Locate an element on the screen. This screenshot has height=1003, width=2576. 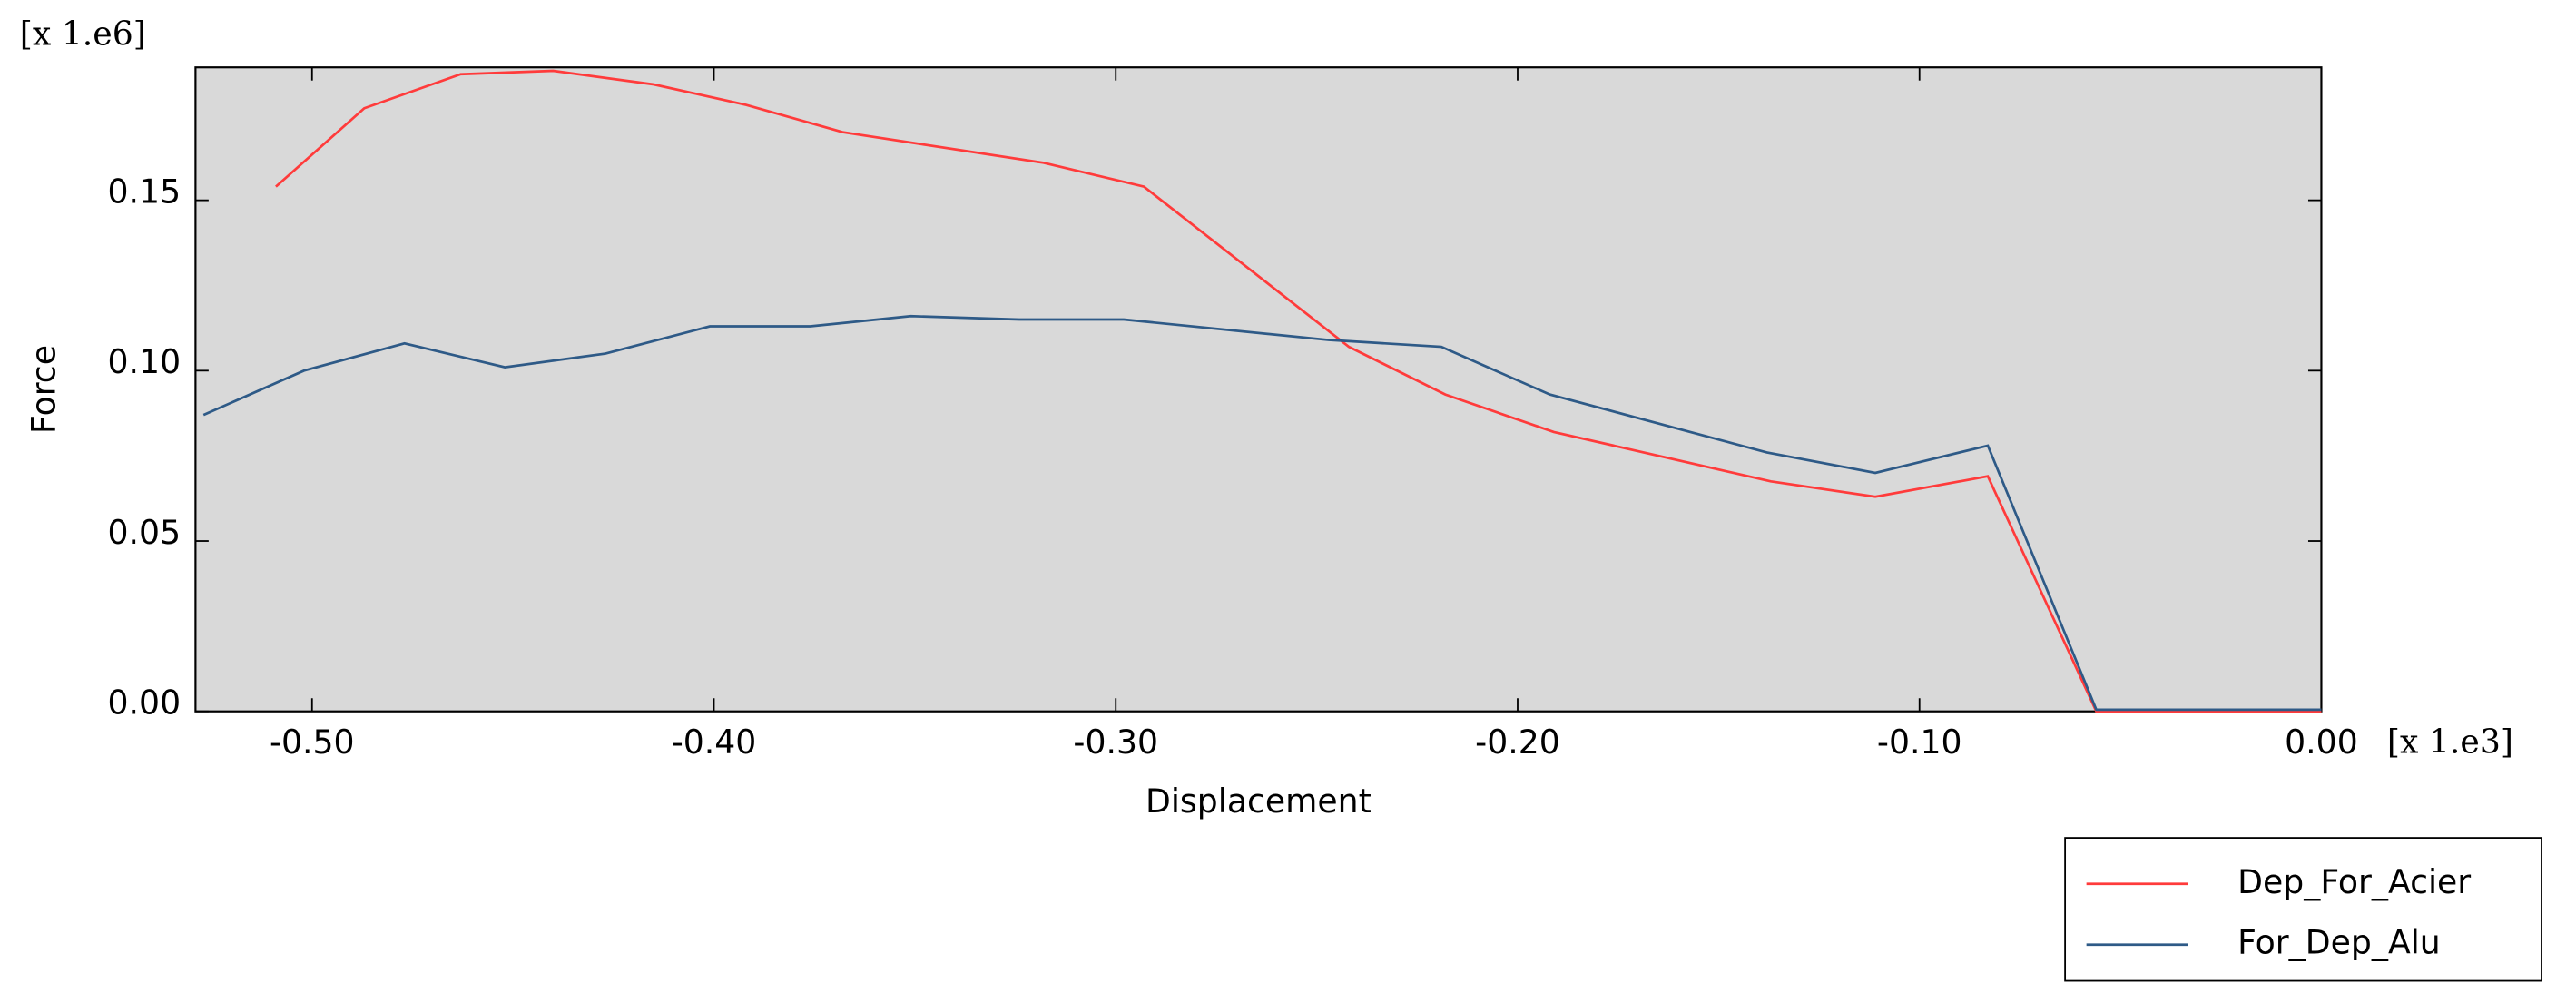
x-tick-label: -0.40 is located at coordinates (714, 742).